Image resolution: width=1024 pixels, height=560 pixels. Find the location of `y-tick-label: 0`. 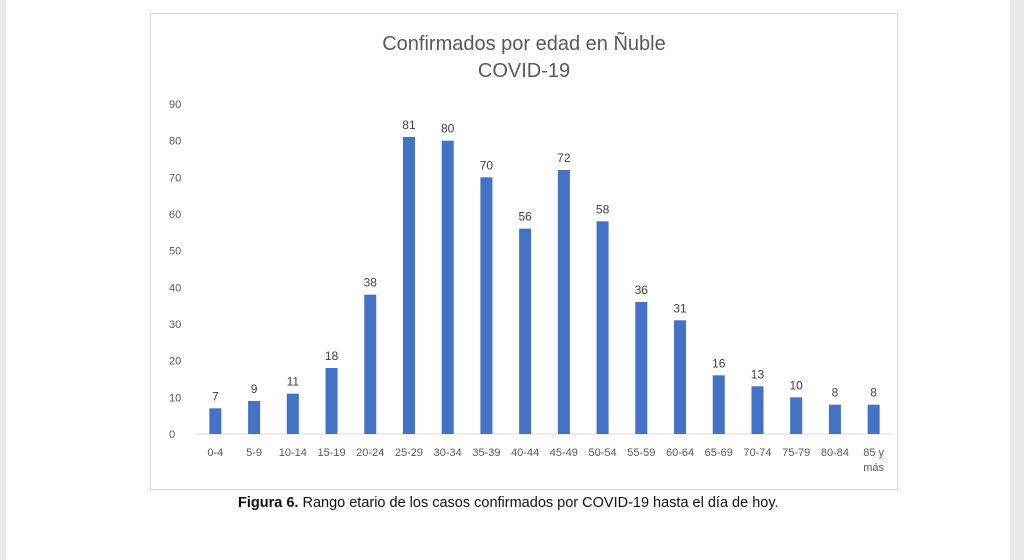

y-tick-label: 0 is located at coordinates (172, 435).